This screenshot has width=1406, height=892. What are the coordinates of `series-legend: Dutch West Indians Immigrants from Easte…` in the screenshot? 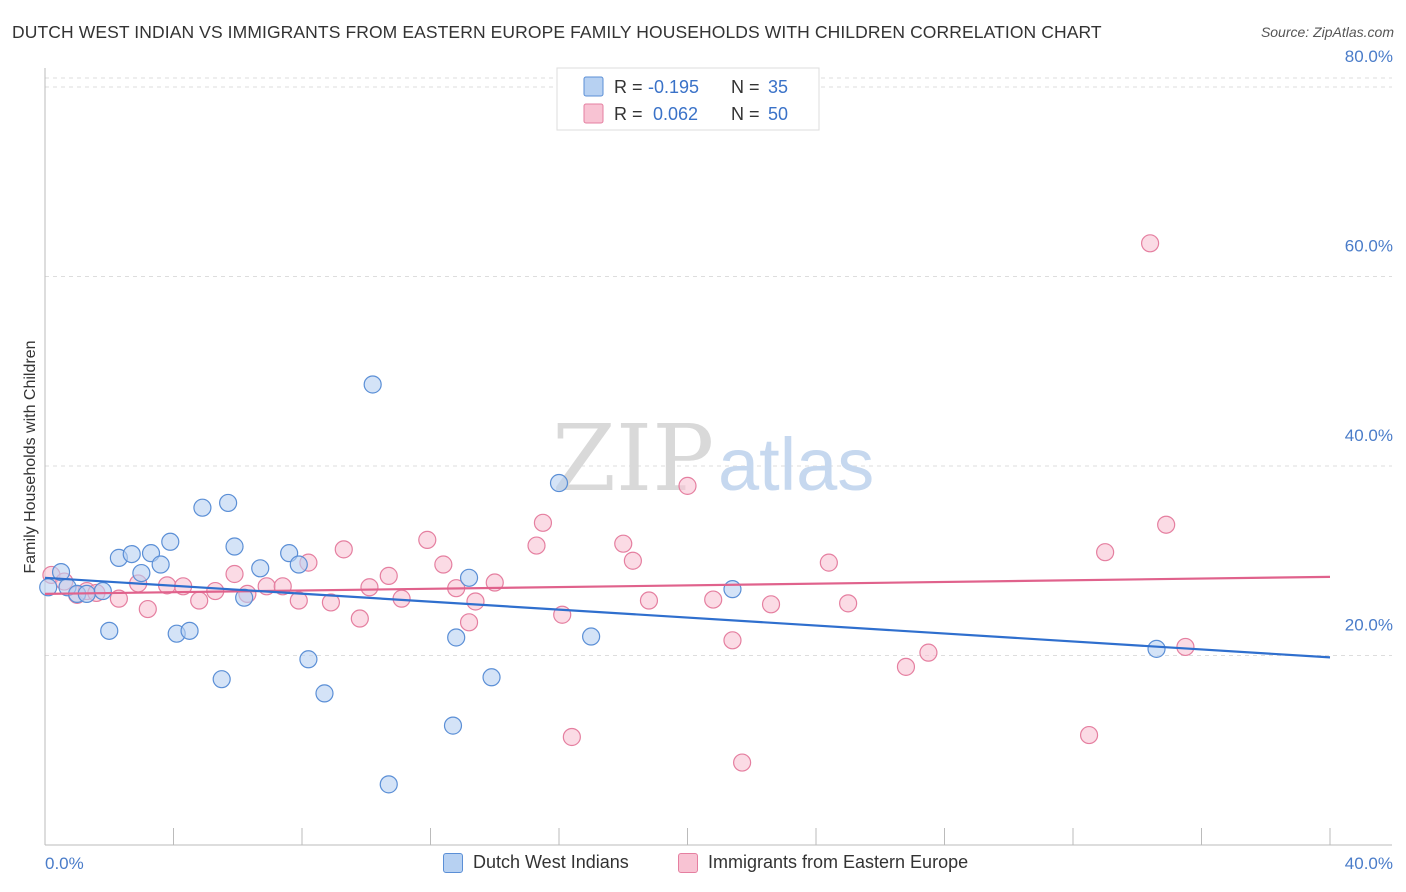 It's located at (703, 865).